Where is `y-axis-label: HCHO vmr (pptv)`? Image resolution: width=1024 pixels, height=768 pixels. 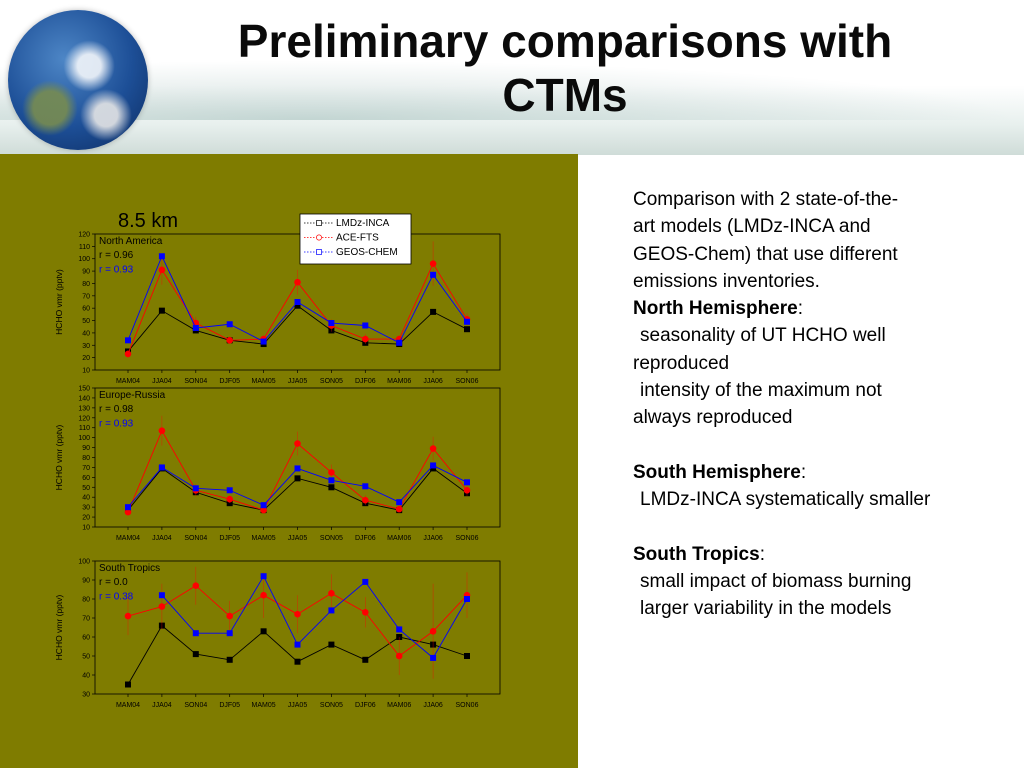
y-axis-label: HCHO vmr (pptv) is located at coordinates (59, 458).